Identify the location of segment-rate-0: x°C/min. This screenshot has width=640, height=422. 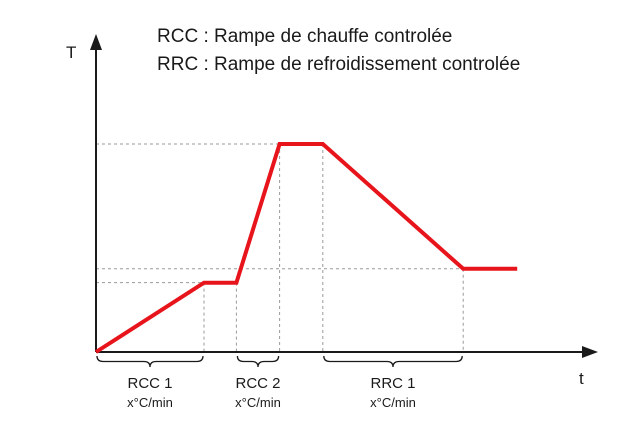
(150, 402).